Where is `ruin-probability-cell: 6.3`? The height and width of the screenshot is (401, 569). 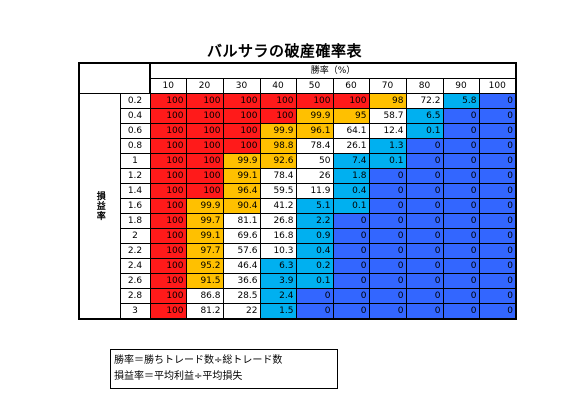
ruin-probability-cell: 6.3 is located at coordinates (278, 266).